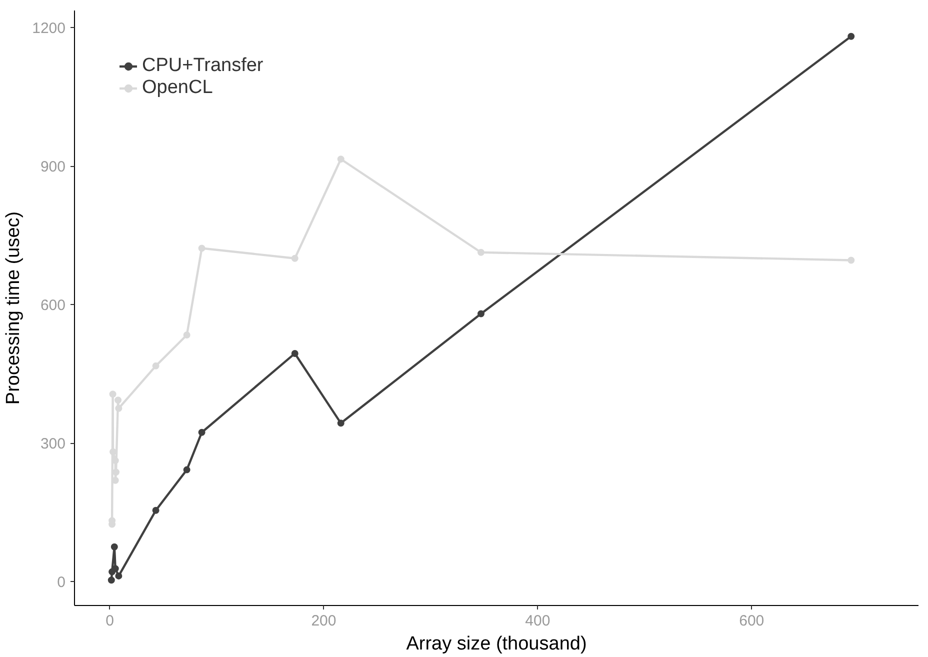 Image resolution: width=928 pixels, height=657 pixels. I want to click on x-tick-label: 600, so click(751, 621).